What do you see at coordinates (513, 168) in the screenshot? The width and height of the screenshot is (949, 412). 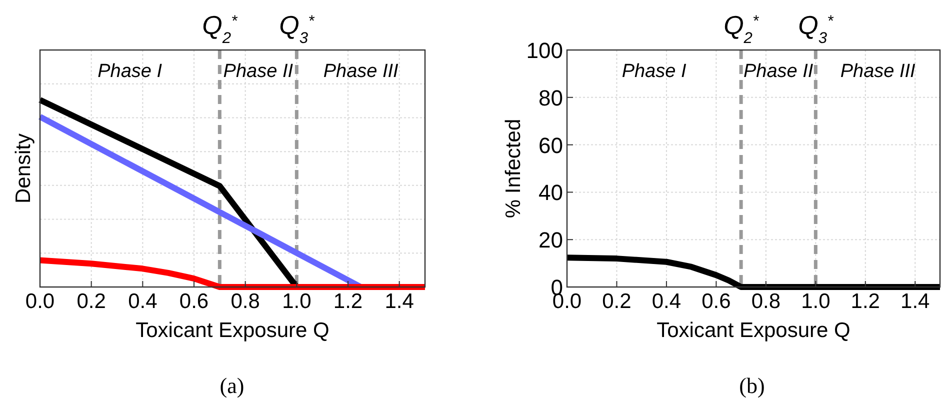 I see `y-axis-title: % Infected` at bounding box center [513, 168].